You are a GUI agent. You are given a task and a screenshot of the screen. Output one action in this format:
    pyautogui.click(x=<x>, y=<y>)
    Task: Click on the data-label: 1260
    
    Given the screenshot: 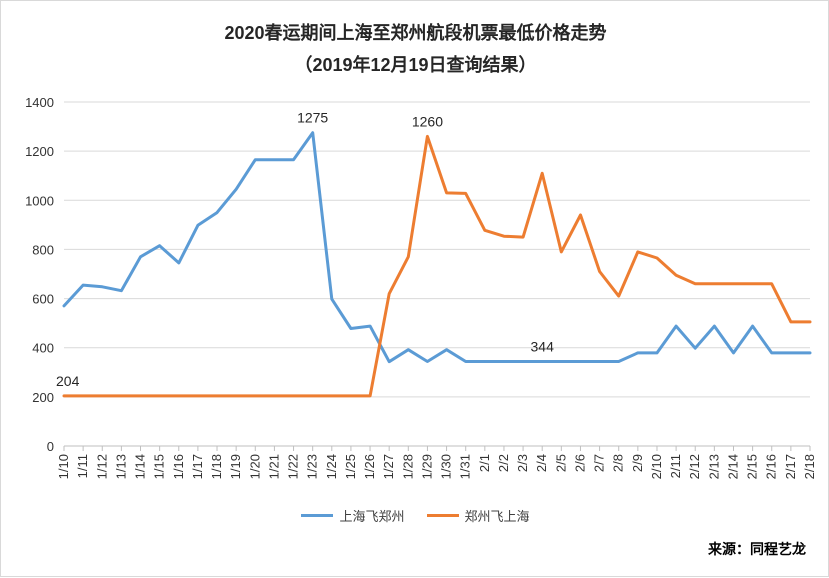 What is the action you would take?
    pyautogui.click(x=427, y=121)
    